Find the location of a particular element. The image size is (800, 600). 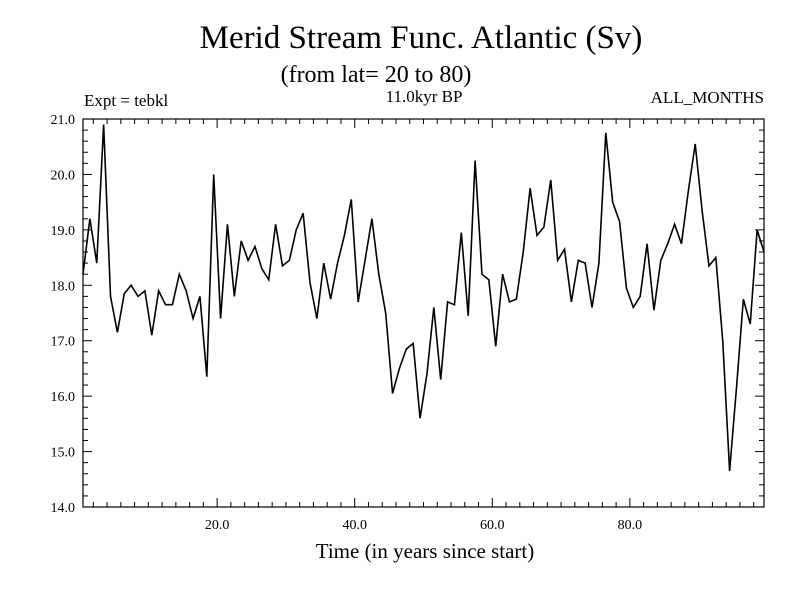

y-tick-label: 18.0 is located at coordinates (63, 286).